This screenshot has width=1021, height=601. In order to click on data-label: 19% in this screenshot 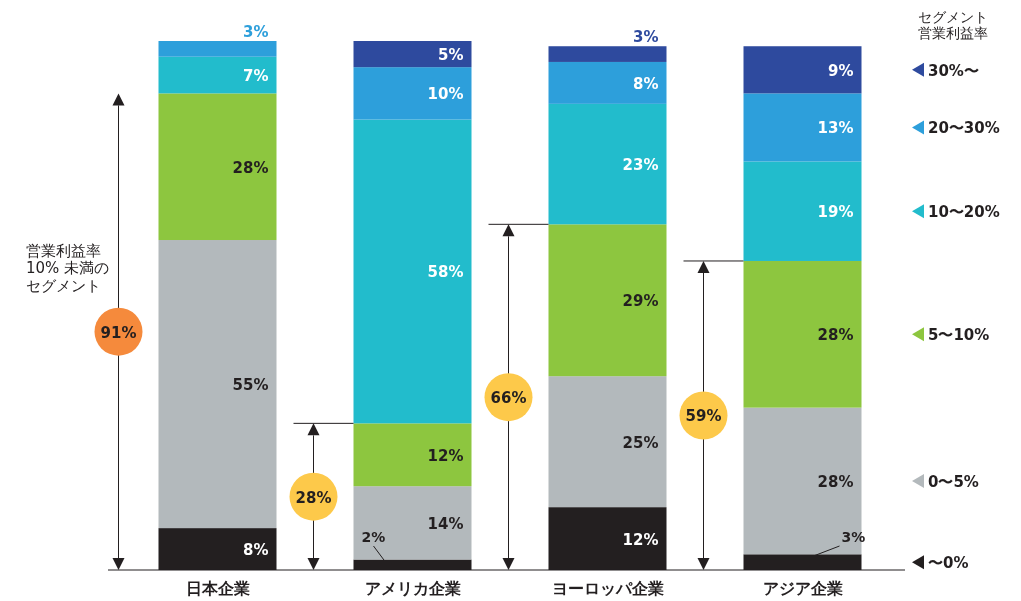, I will do `click(835, 212)`.